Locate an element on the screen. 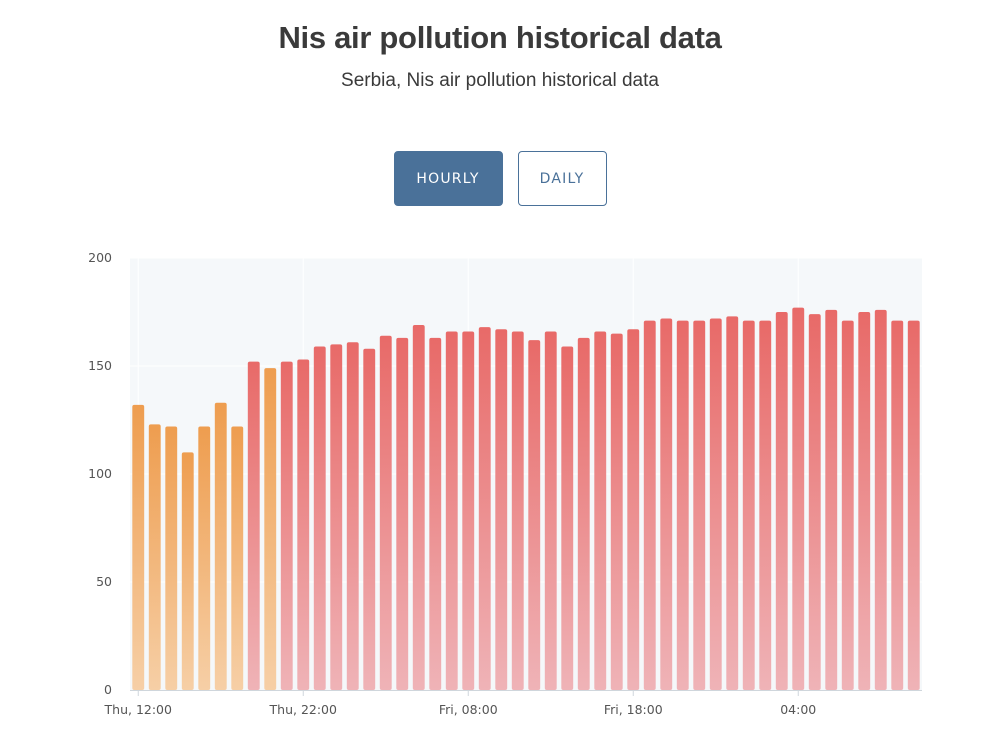  bar: Thu 18:00: 122 is located at coordinates (237, 558).